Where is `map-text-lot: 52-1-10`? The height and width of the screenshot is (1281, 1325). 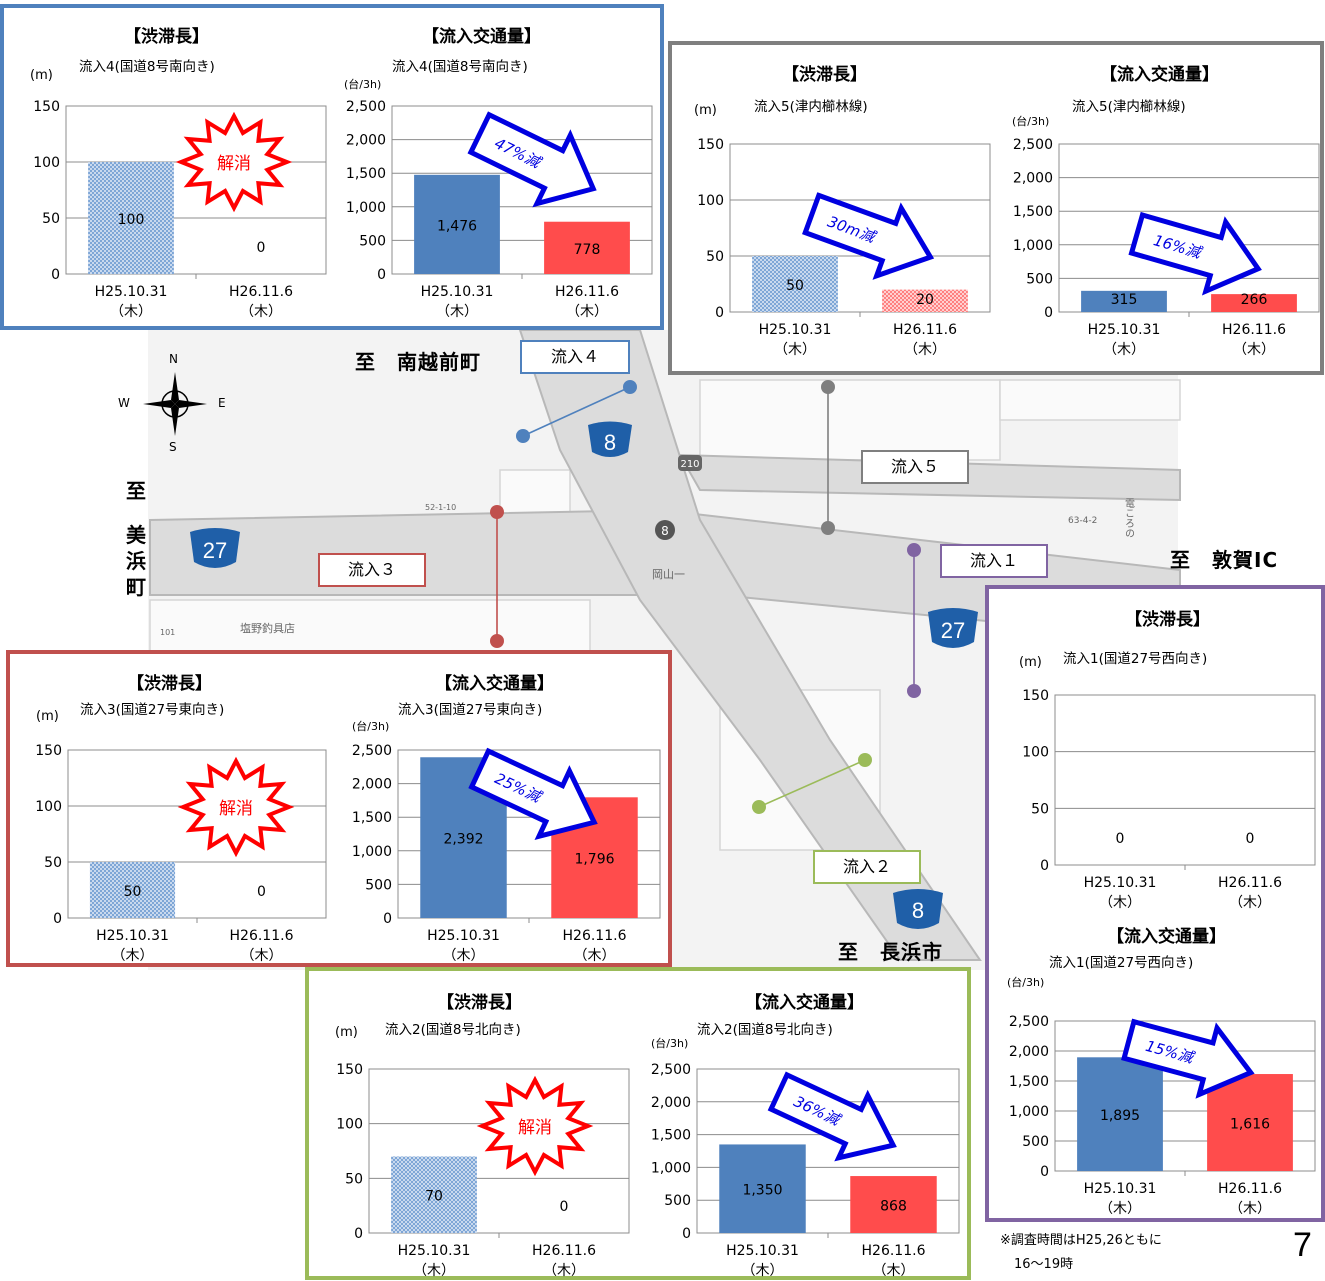 map-text-lot: 52-1-10 is located at coordinates (440, 507).